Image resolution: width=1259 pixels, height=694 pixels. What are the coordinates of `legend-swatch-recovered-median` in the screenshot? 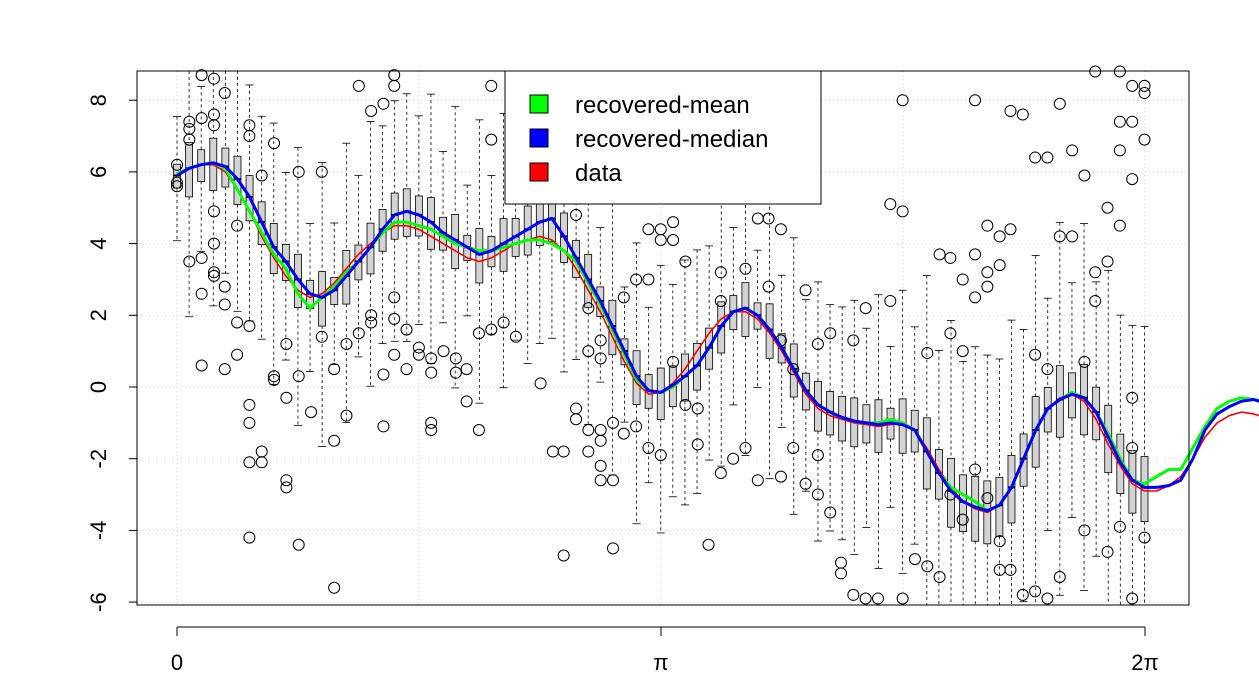 It's located at (539, 138).